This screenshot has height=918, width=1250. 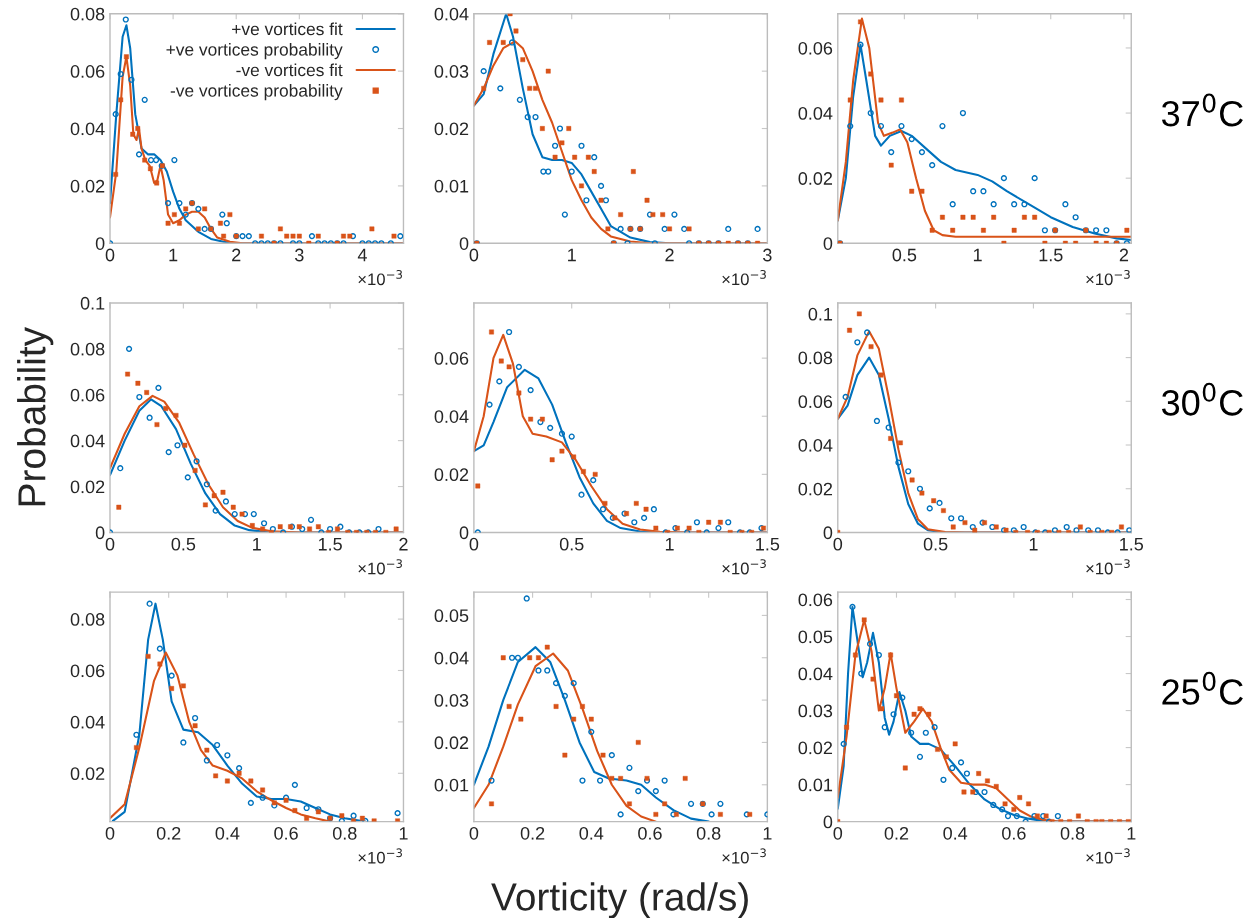 What do you see at coordinates (254, 51) in the screenshot?
I see `legend-label: +ve vortices probability` at bounding box center [254, 51].